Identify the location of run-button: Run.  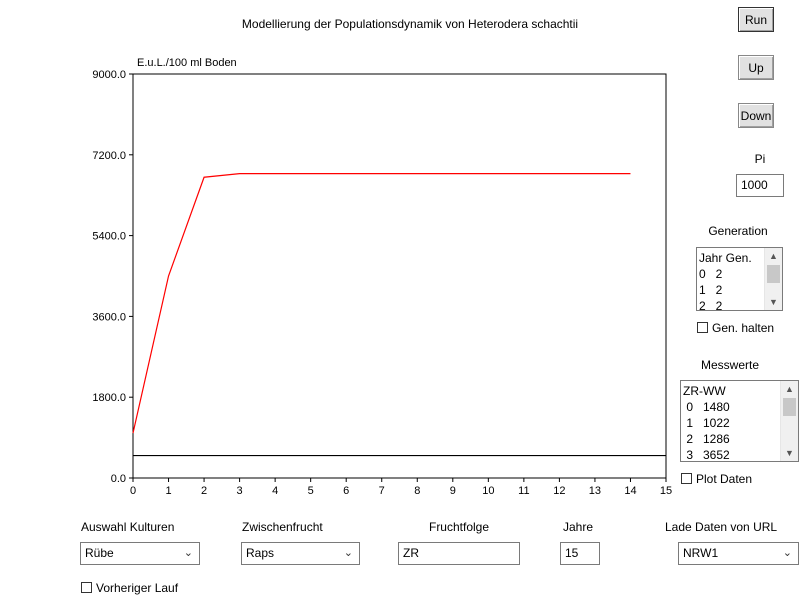
(756, 19).